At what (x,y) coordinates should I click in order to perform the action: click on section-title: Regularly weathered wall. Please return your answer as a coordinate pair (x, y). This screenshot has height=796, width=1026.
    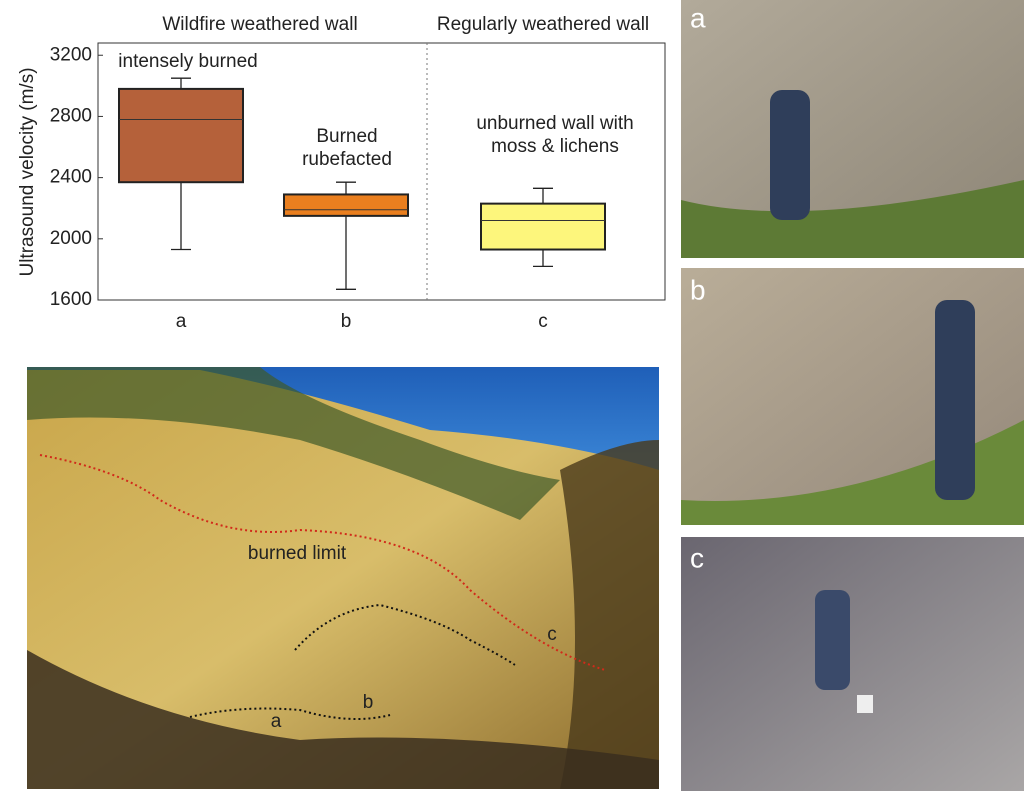
    Looking at the image, I should click on (543, 24).